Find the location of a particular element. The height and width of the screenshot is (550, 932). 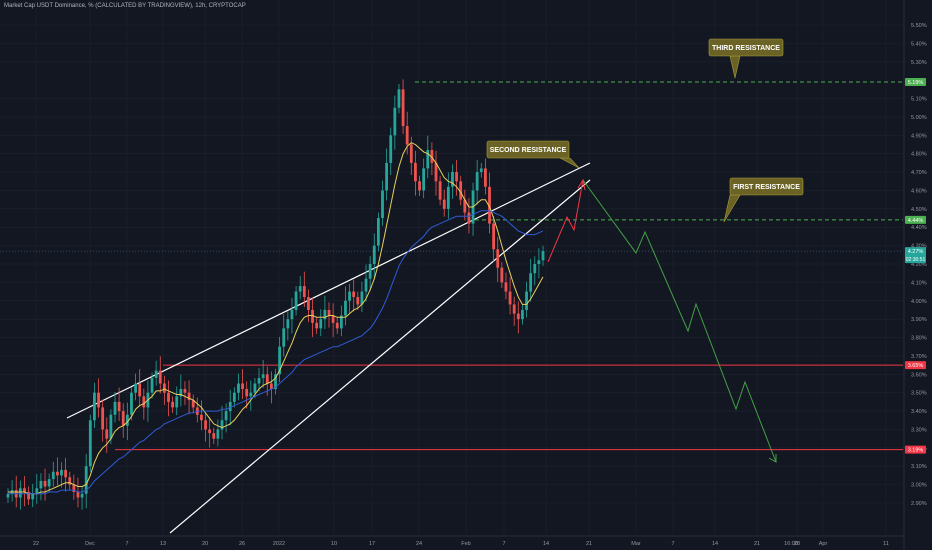

x-tick-label: 26 is located at coordinates (242, 544).